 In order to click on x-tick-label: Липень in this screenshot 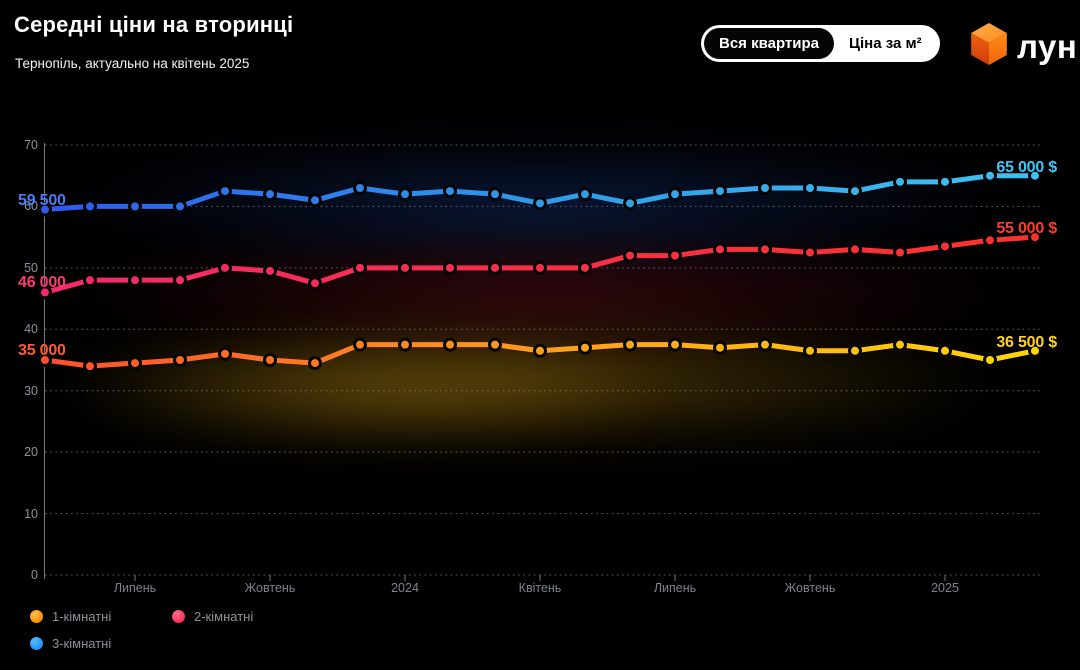, I will do `click(675, 588)`.